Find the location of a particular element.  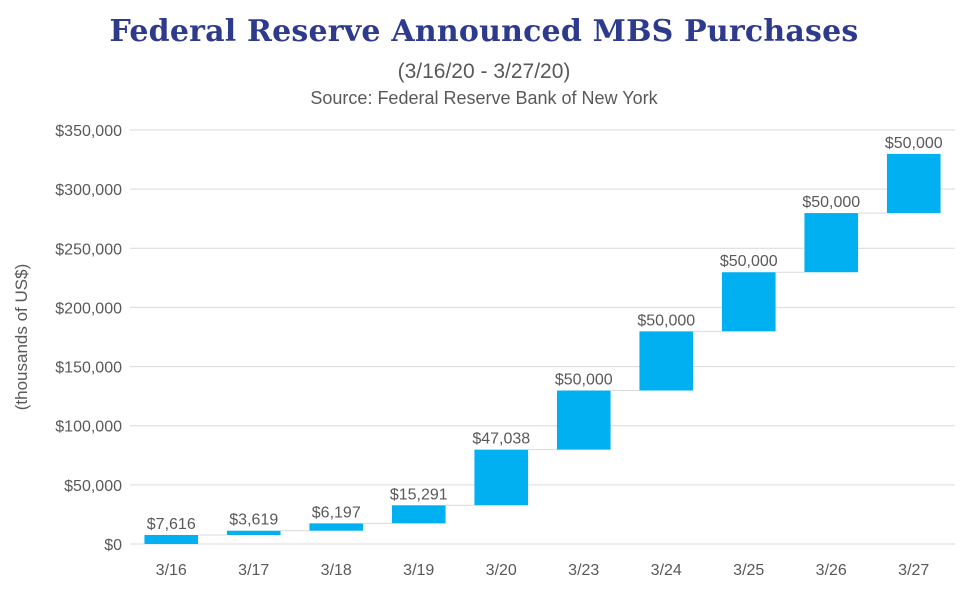

x-tick-label: 3/19 is located at coordinates (418, 570).